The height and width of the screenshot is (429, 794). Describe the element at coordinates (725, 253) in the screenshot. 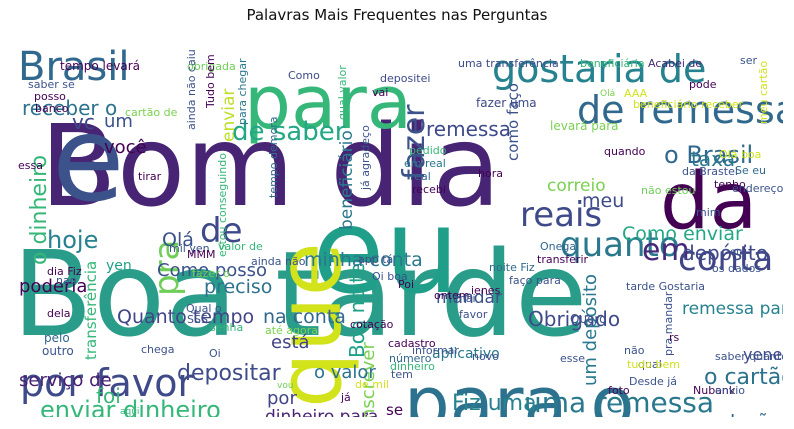

I see `word-deposito: depósito` at that location.